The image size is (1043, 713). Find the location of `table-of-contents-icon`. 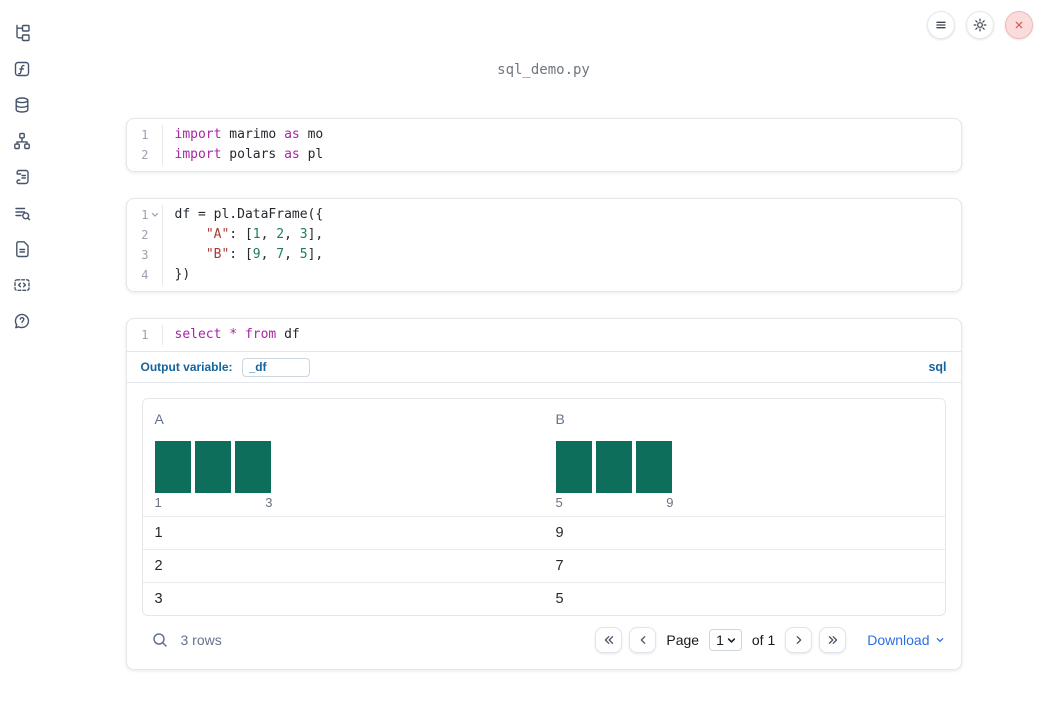

table-of-contents-icon is located at coordinates (23, 214).